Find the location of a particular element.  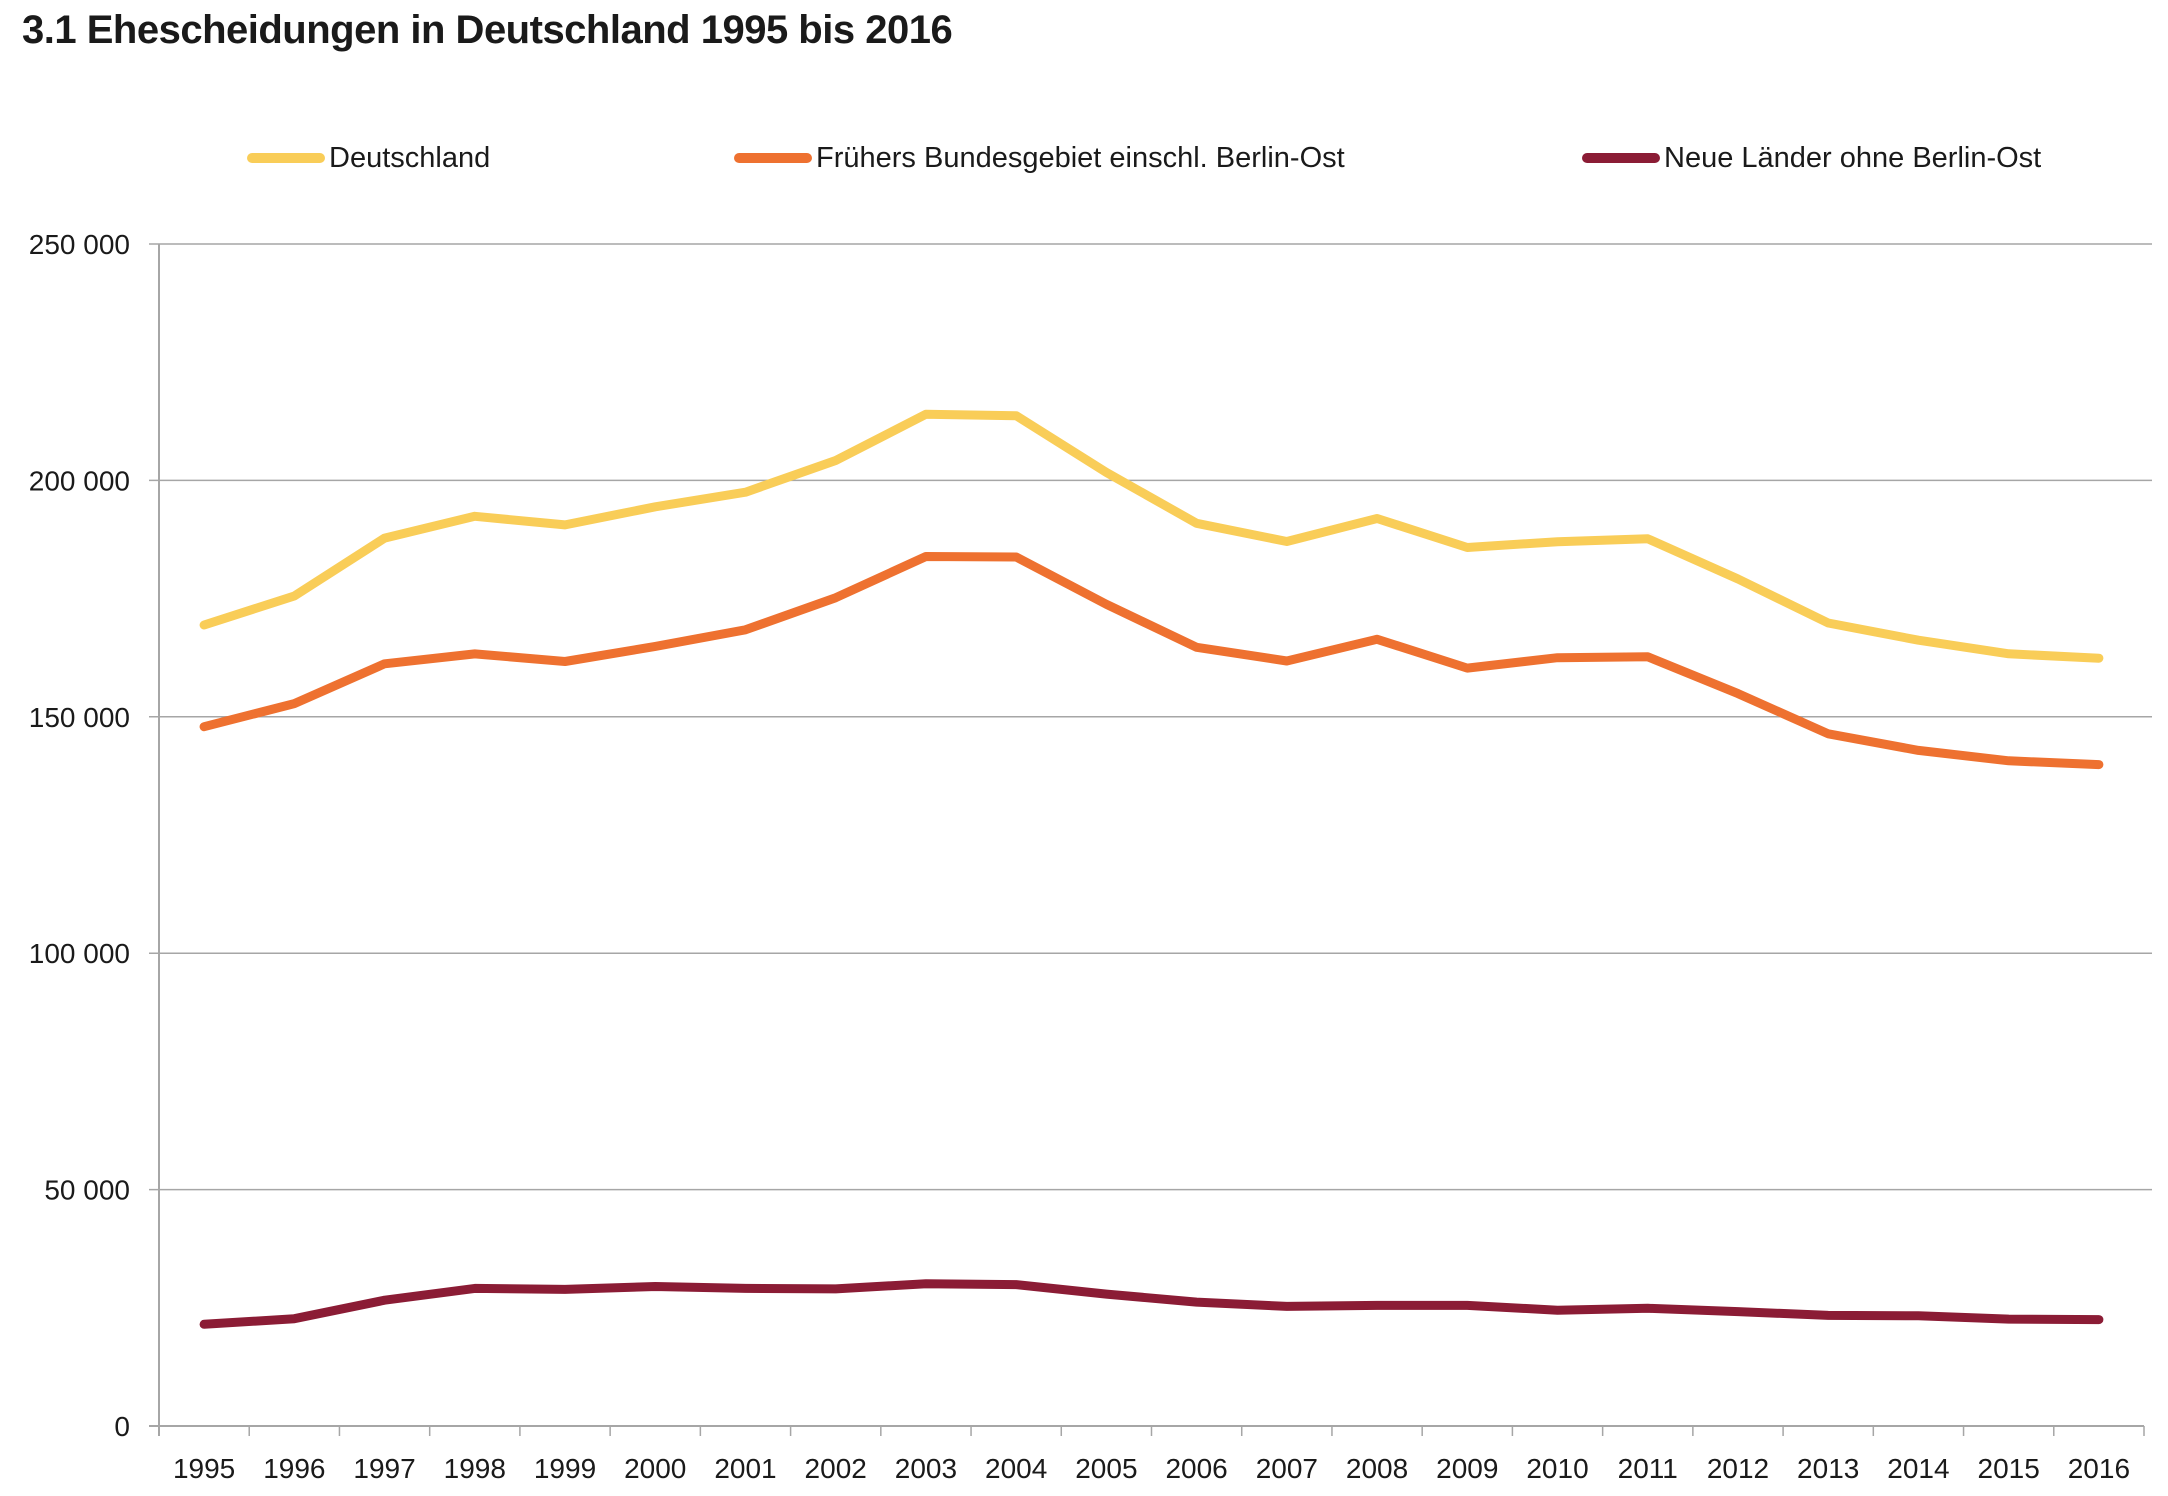

y-tick-label: 200 000 is located at coordinates (79, 480).